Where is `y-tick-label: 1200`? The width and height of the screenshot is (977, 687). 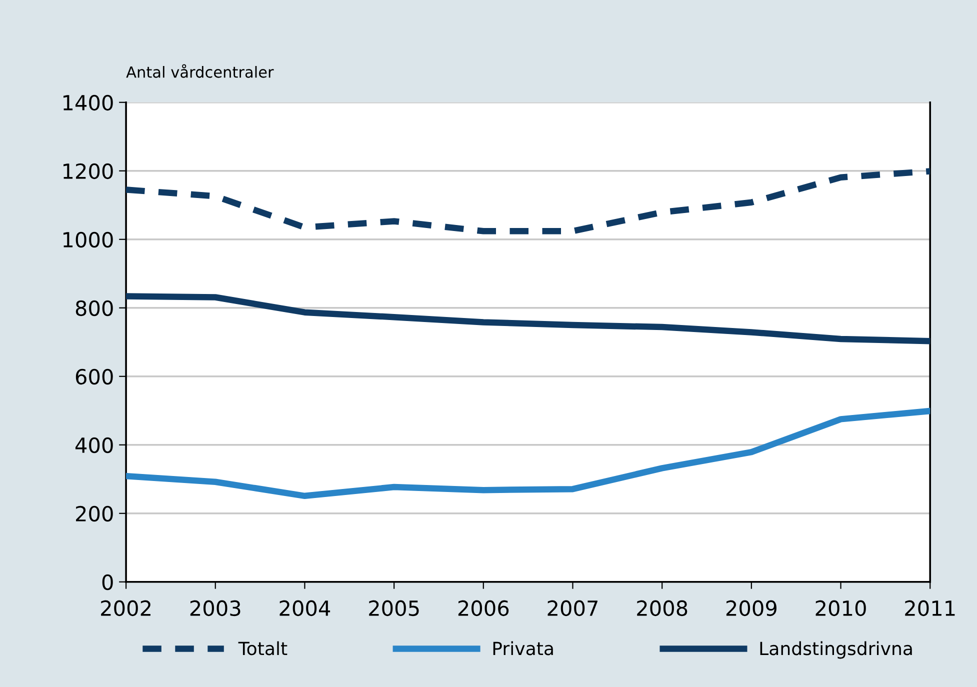
y-tick-label: 1200 is located at coordinates (88, 171).